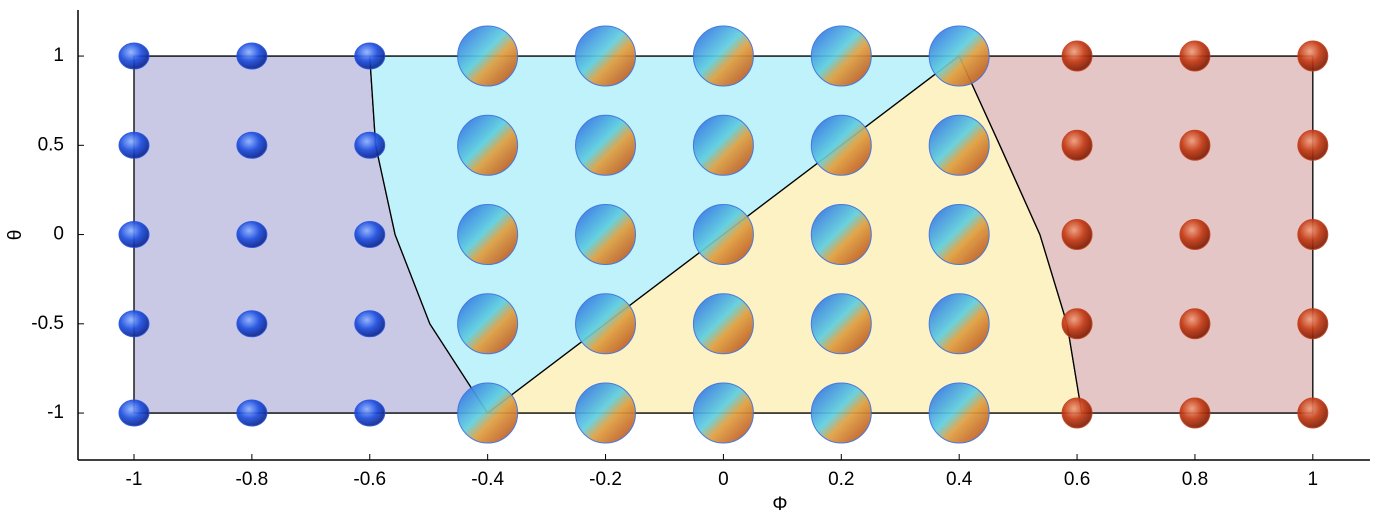  I want to click on x-tick-label: 0.2, so click(841, 479).